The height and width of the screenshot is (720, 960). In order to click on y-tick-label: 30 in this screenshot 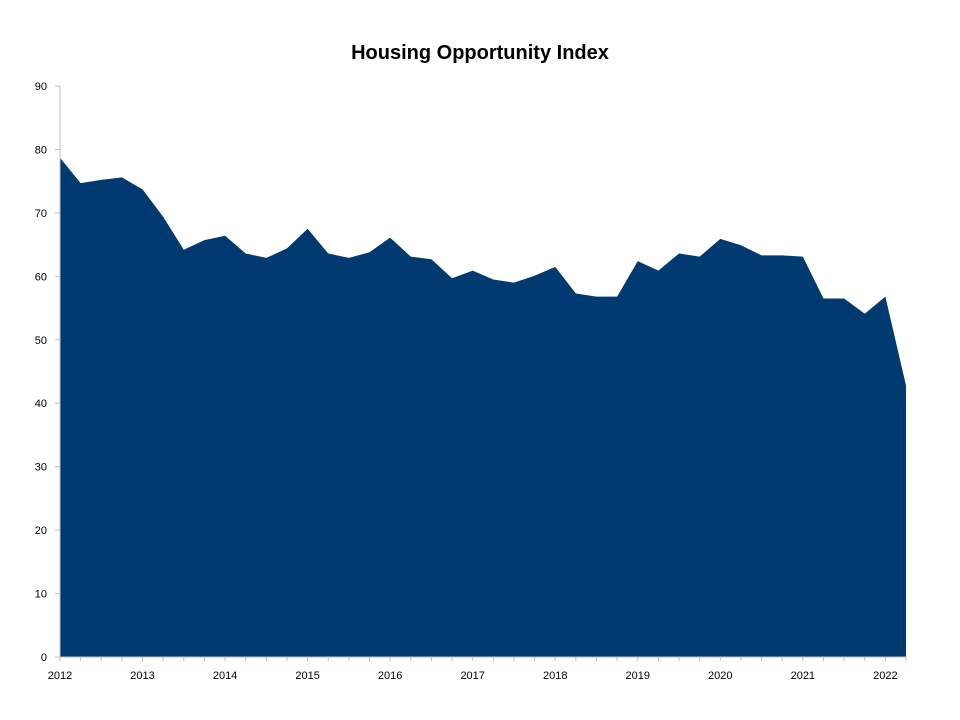, I will do `click(41, 468)`.